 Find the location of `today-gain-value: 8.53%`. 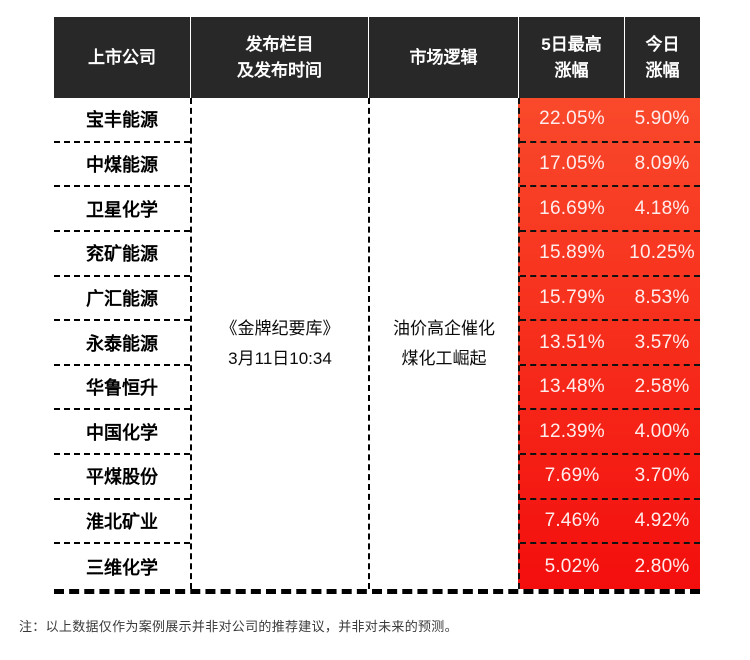

today-gain-value: 8.53% is located at coordinates (662, 297).